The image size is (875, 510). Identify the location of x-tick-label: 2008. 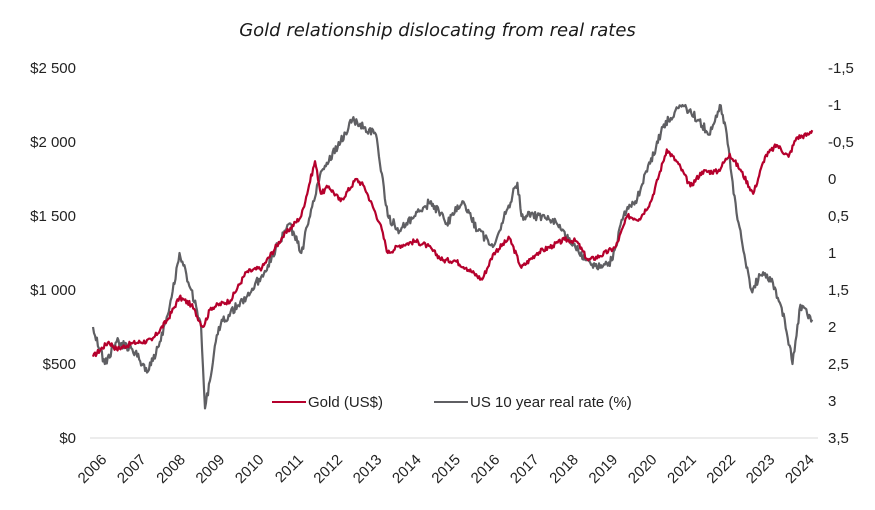
(171, 469).